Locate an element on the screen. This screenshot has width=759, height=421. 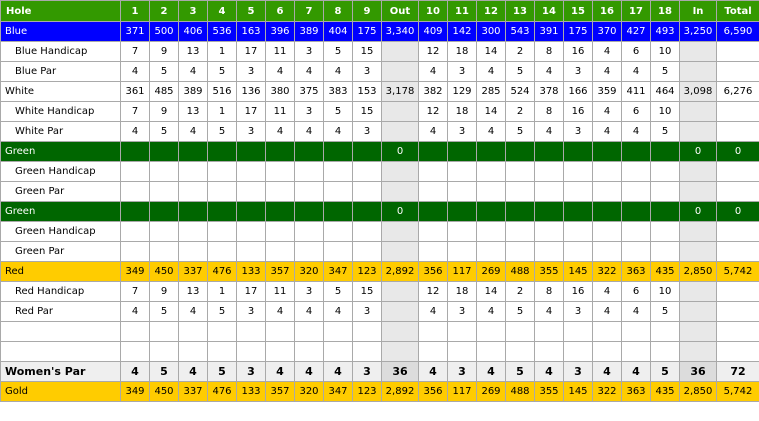
score-cell: 5,742 is located at coordinates (737, 271).